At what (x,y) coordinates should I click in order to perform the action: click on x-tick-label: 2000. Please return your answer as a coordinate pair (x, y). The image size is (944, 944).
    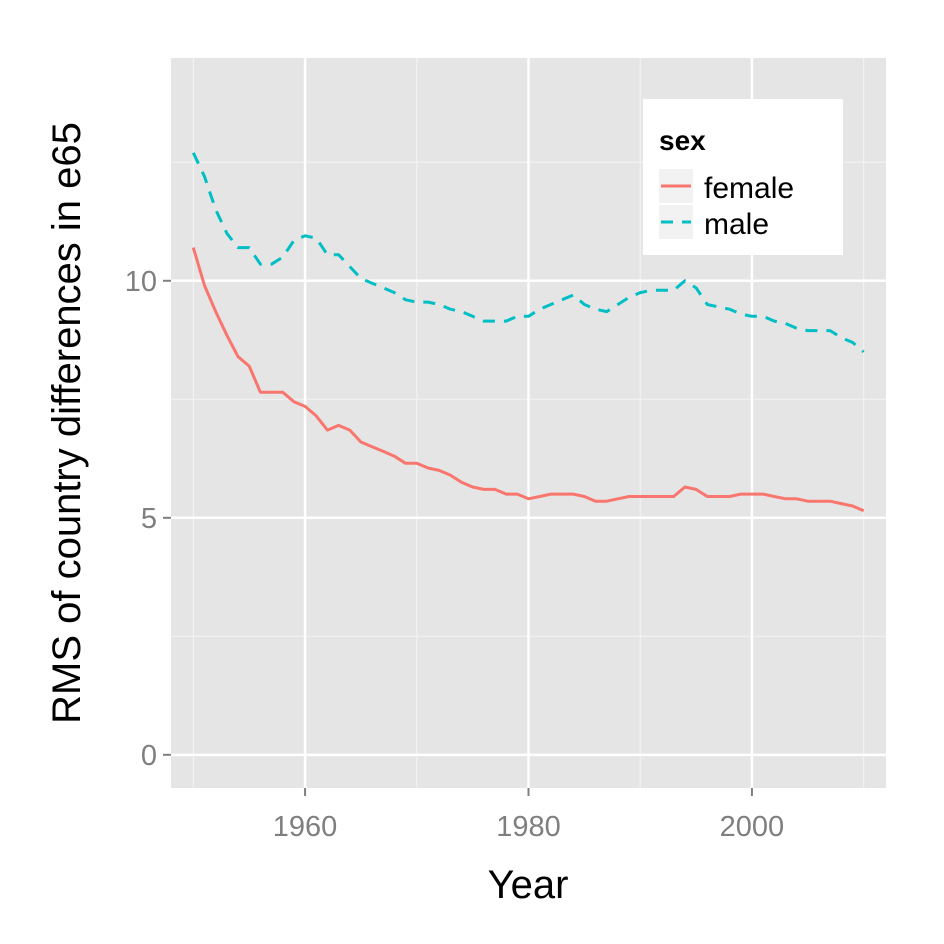
    Looking at the image, I should click on (752, 827).